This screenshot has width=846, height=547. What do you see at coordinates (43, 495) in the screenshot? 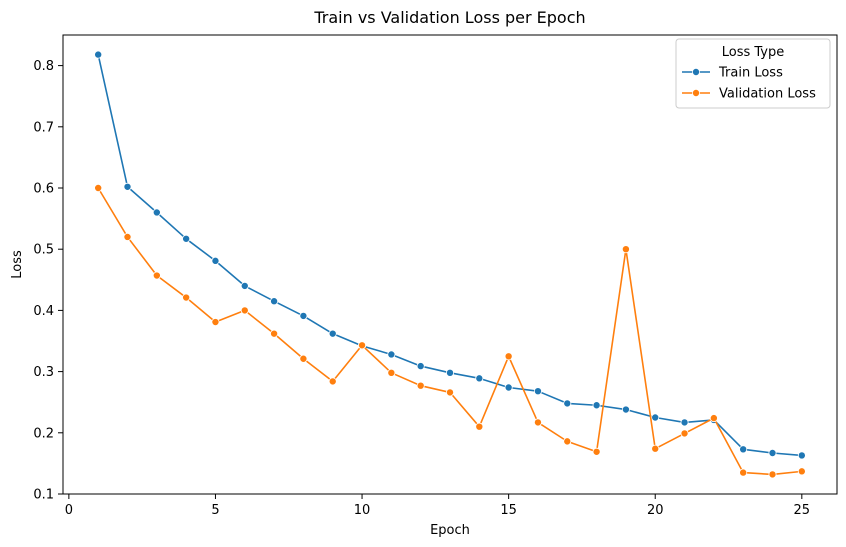
I see `y-tick-label: 0.1` at bounding box center [43, 495].